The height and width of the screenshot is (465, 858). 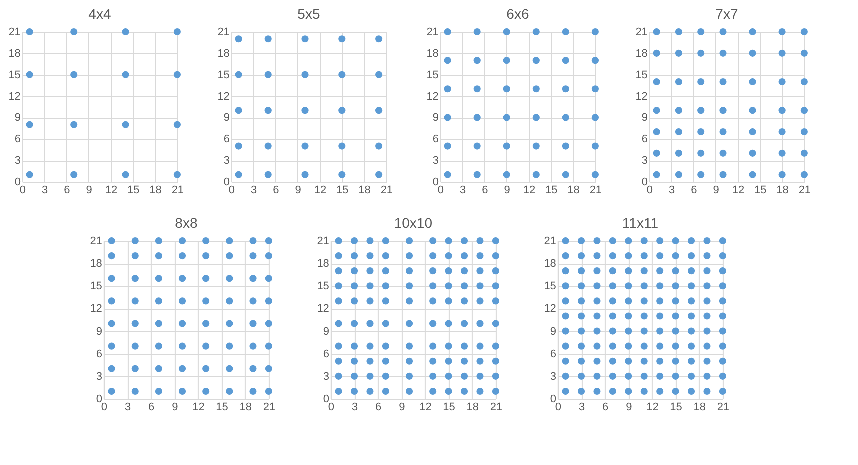 What do you see at coordinates (642, 32) in the screenshot?
I see `y-tick-label: 21` at bounding box center [642, 32].